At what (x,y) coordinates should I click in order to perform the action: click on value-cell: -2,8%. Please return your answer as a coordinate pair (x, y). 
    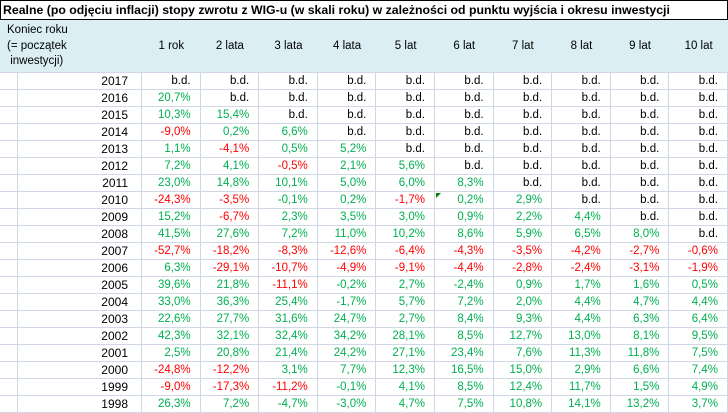
    Looking at the image, I should click on (523, 268).